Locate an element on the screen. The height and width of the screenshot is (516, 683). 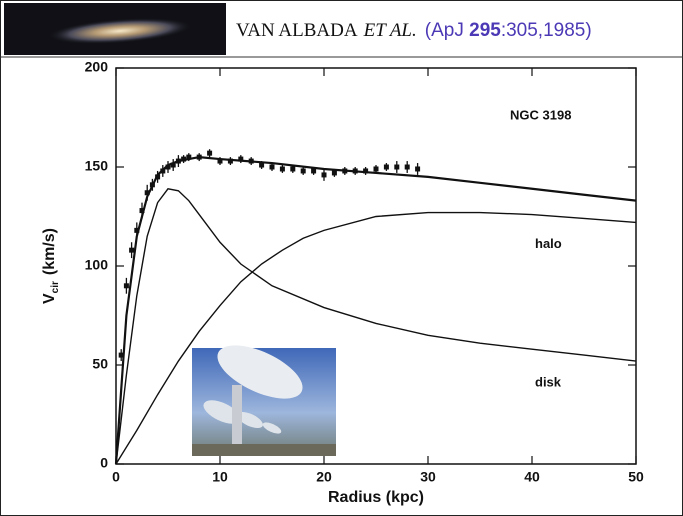
ref-volume: 295 is located at coordinates (485, 30).